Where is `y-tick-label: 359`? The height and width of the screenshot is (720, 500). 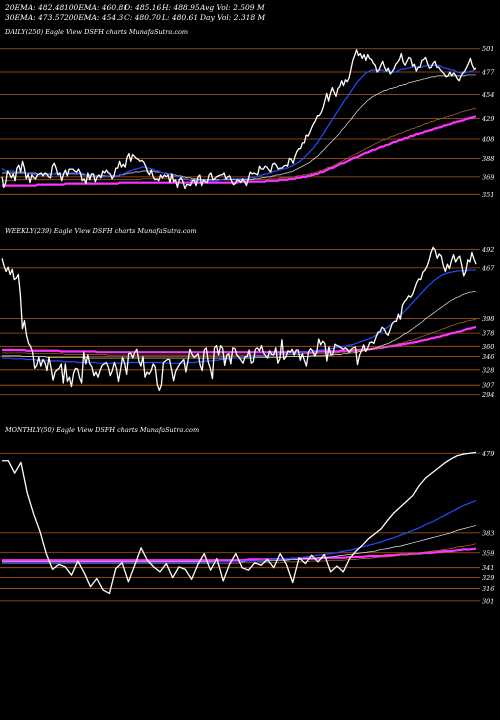 y-tick-label: 359 is located at coordinates (488, 553).